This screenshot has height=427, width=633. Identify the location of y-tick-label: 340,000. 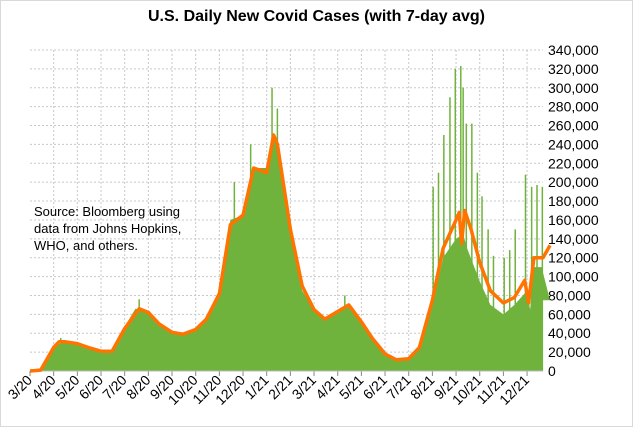
(573, 50).